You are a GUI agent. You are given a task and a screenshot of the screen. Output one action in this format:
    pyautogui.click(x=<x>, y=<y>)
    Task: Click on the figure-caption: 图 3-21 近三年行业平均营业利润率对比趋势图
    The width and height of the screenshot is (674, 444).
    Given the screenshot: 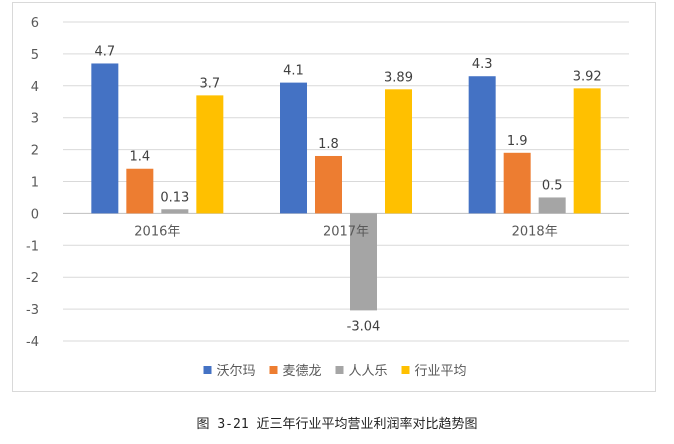 What is the action you would take?
    pyautogui.click(x=337, y=424)
    